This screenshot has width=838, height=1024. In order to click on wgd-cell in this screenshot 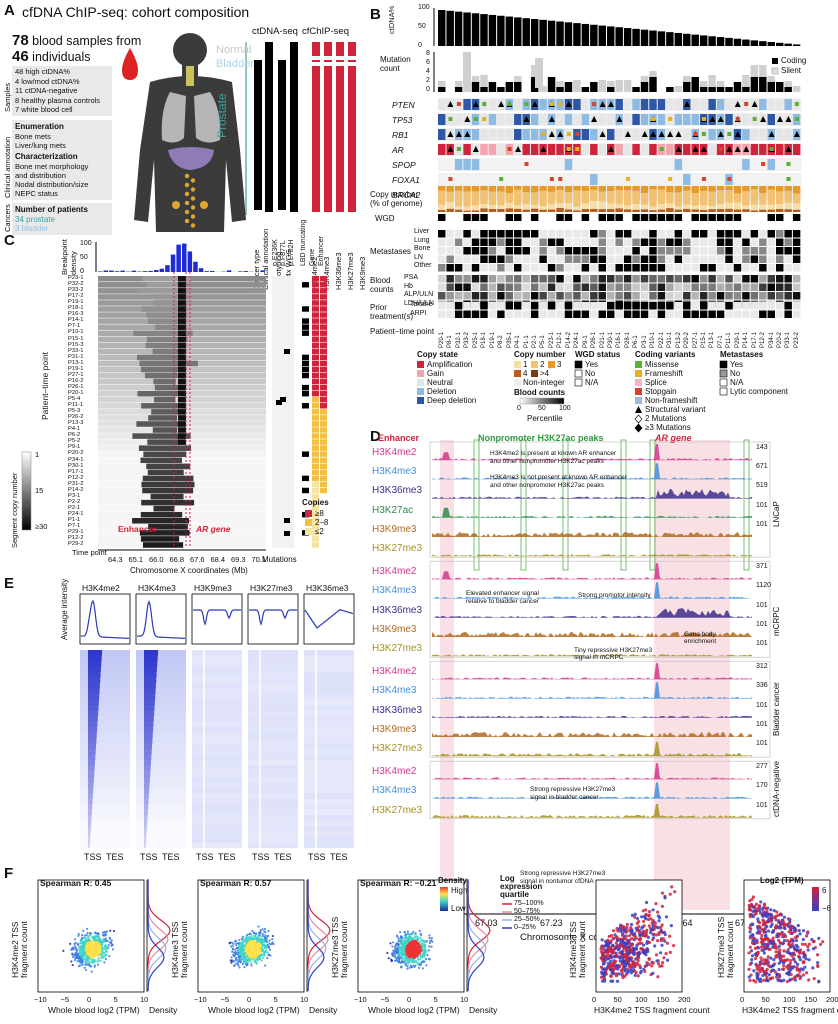, I will do `click(619, 217)`.